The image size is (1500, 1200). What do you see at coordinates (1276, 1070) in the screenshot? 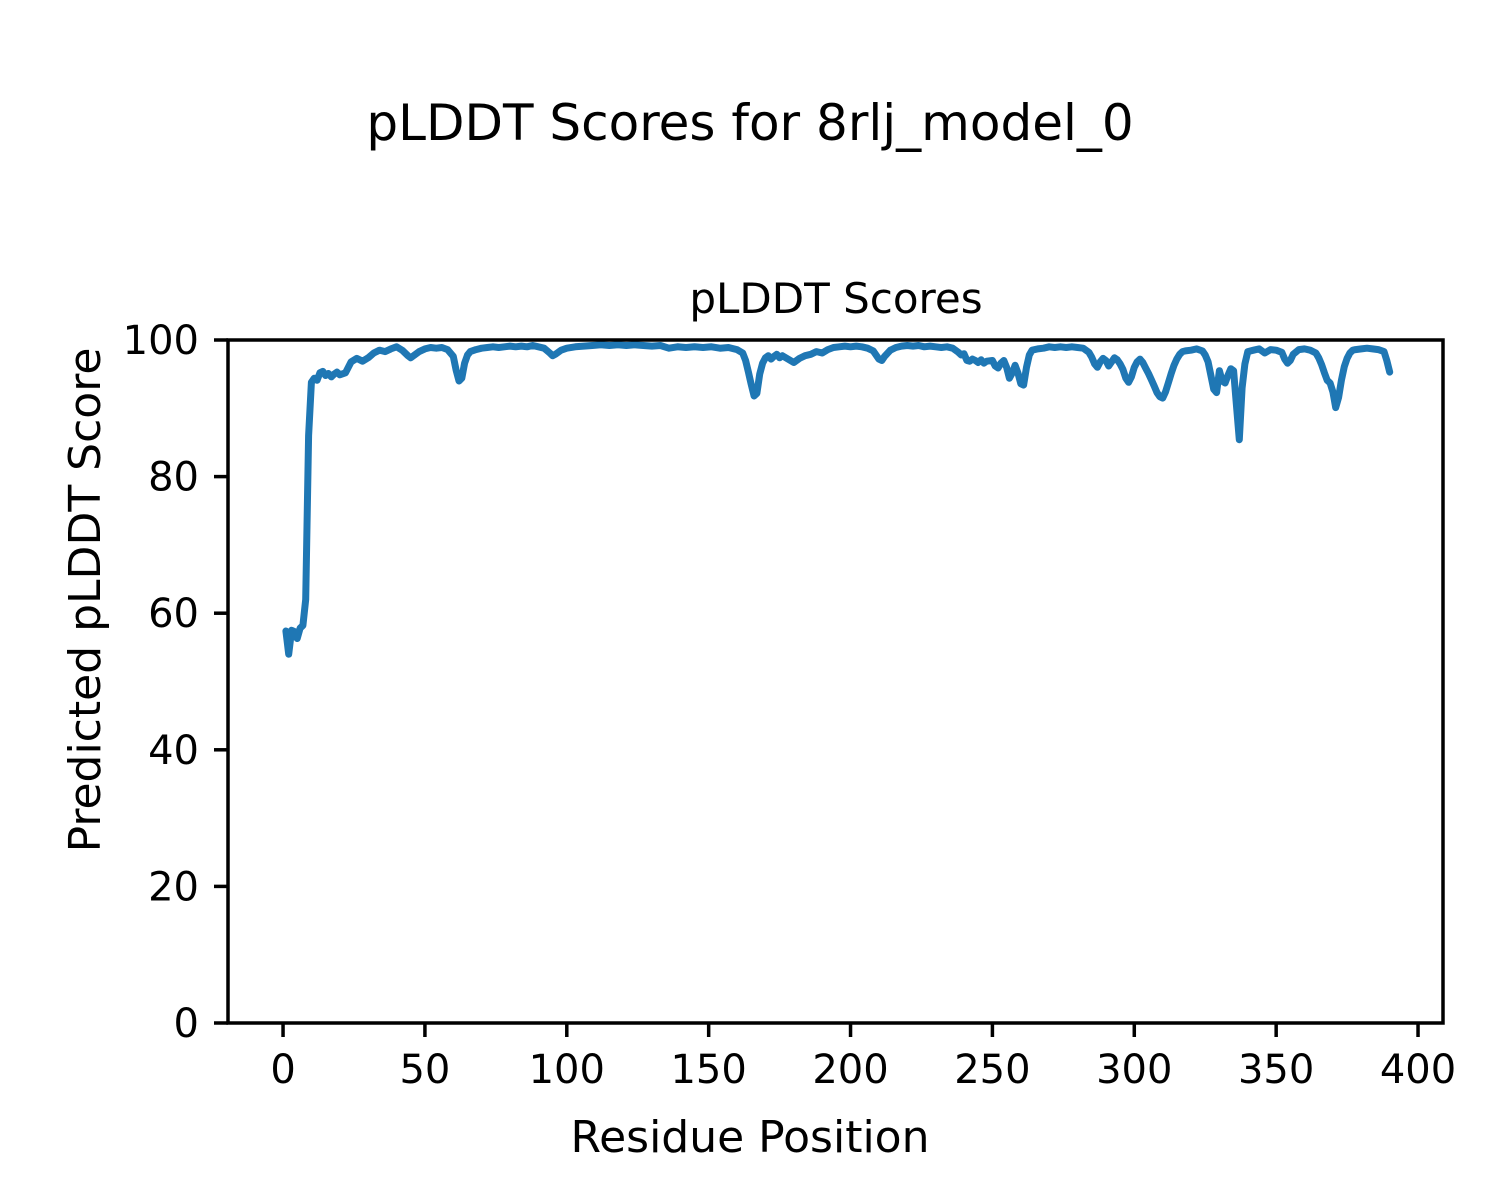
I see `x-tick-label: 350` at bounding box center [1276, 1070].